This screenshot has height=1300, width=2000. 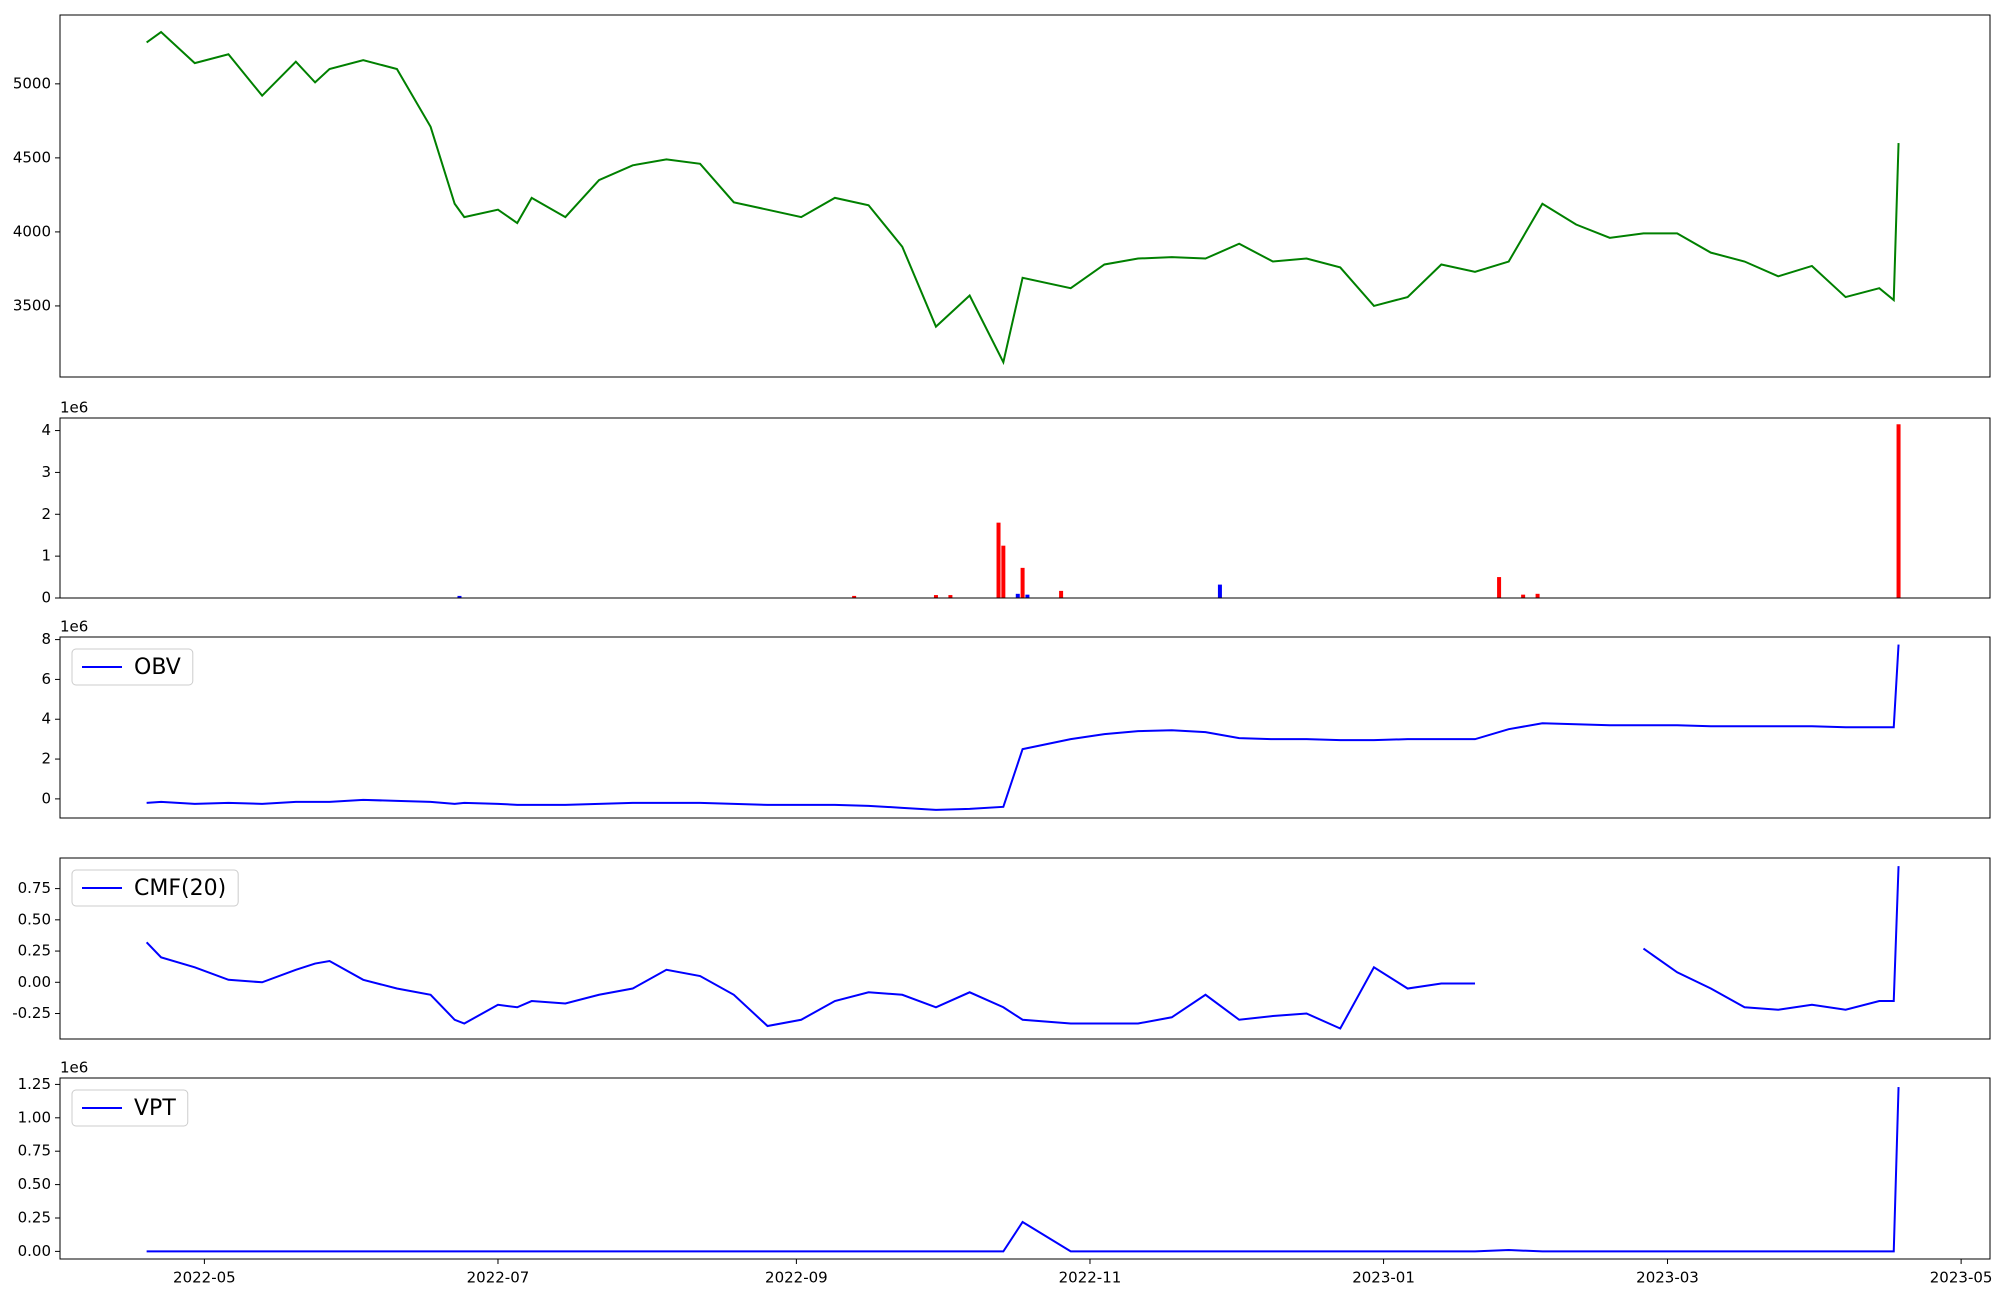 I want to click on x-tick-label: 2023-01, so click(x=1383, y=1278).